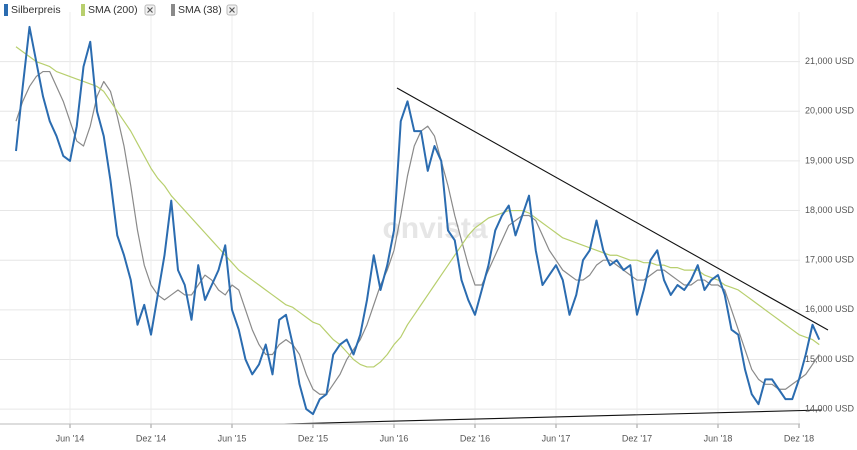 This screenshot has width=857, height=450. What do you see at coordinates (637, 438) in the screenshot?
I see `x-tick-label: Dez '17` at bounding box center [637, 438].